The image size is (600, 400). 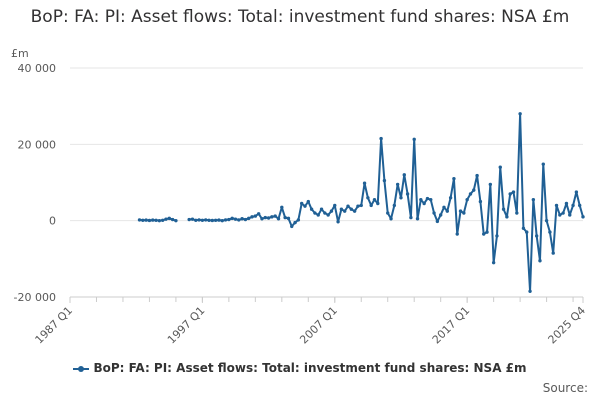 What do you see at coordinates (565, 388) in the screenshot?
I see `source-label: Source:` at bounding box center [565, 388].